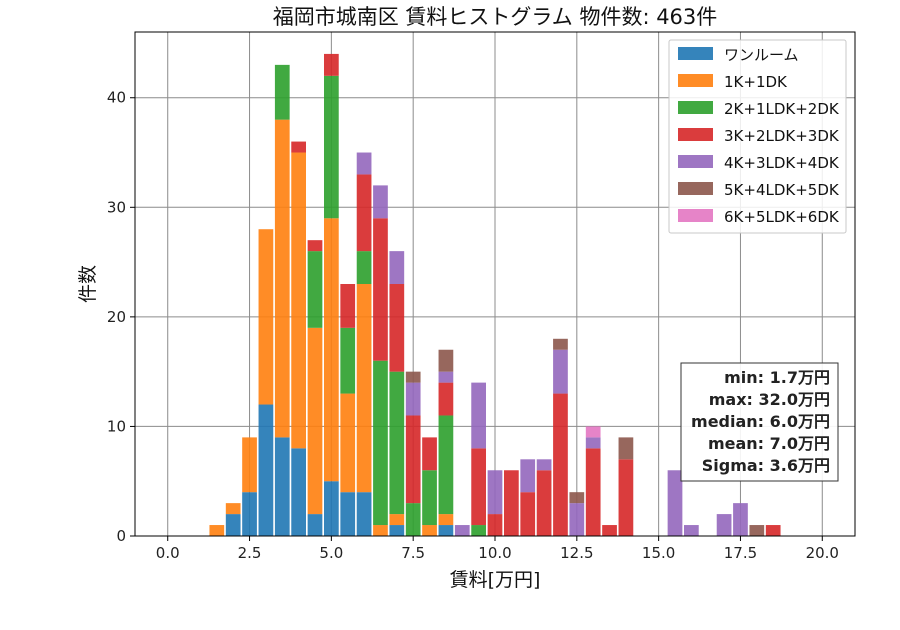 This screenshot has width=900, height=630. Describe the element at coordinates (777, 377) in the screenshot. I see `stats-line: min: 1.7万円` at that location.